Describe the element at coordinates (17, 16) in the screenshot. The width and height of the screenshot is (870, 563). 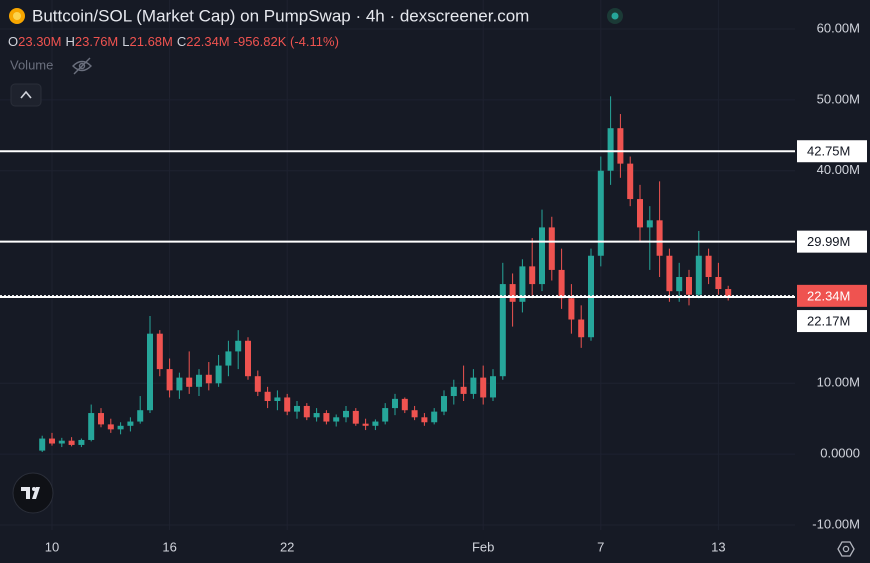
I see `token-icon-inner` at that location.